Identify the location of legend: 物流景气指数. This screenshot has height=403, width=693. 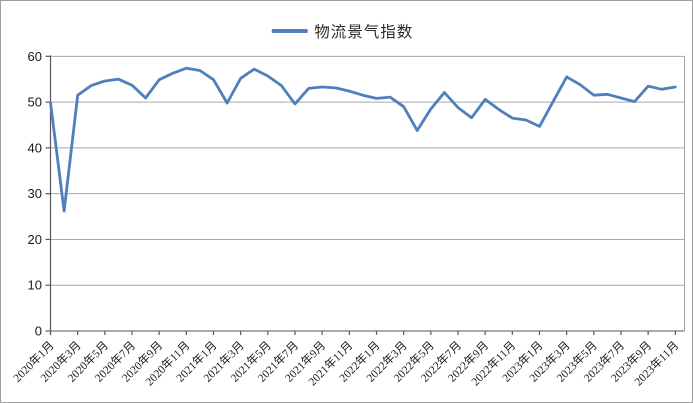
(342, 31).